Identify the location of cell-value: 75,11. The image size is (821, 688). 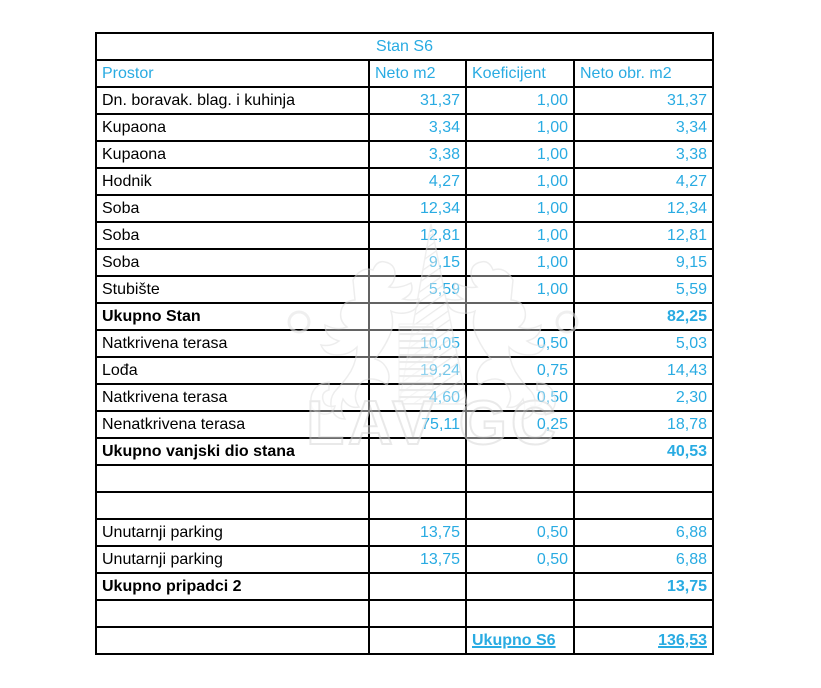
(417, 424).